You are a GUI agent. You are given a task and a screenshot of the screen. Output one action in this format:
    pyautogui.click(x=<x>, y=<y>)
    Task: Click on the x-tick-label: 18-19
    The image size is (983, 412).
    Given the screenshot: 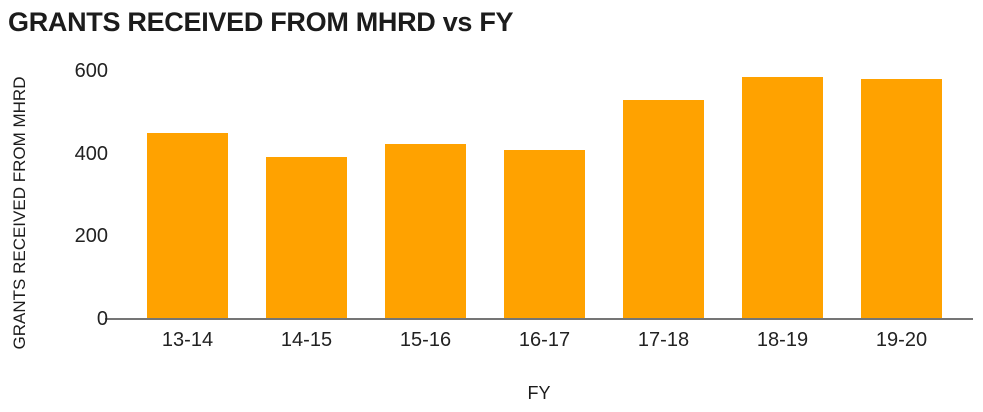 What is the action you would take?
    pyautogui.click(x=782, y=340)
    